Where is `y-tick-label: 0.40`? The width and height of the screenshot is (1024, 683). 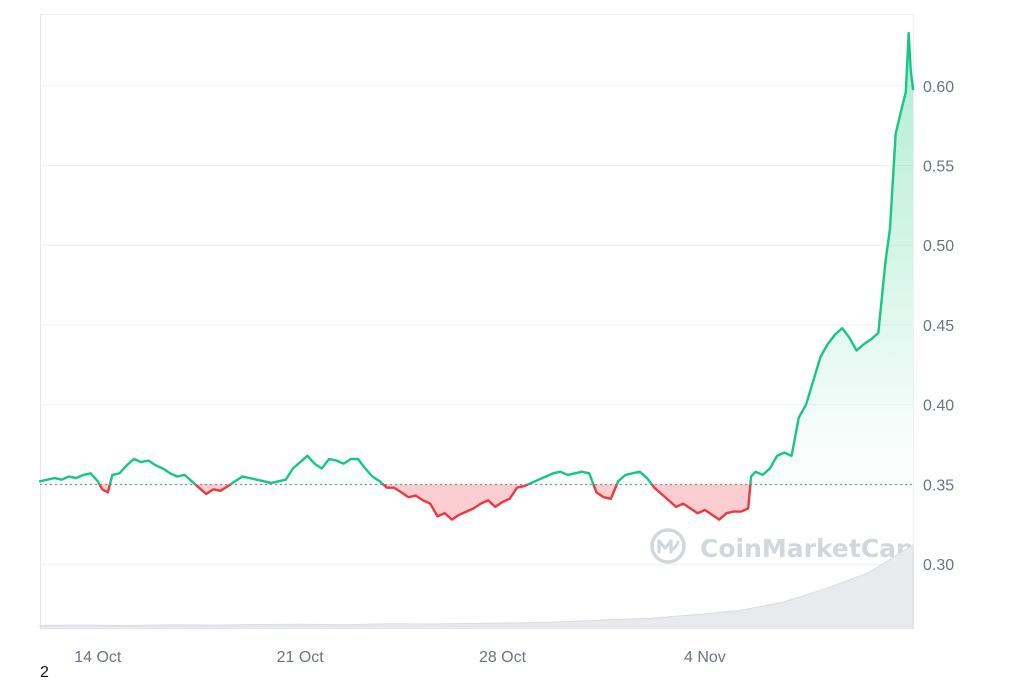
y-tick-label: 0.40 is located at coordinates (938, 406).